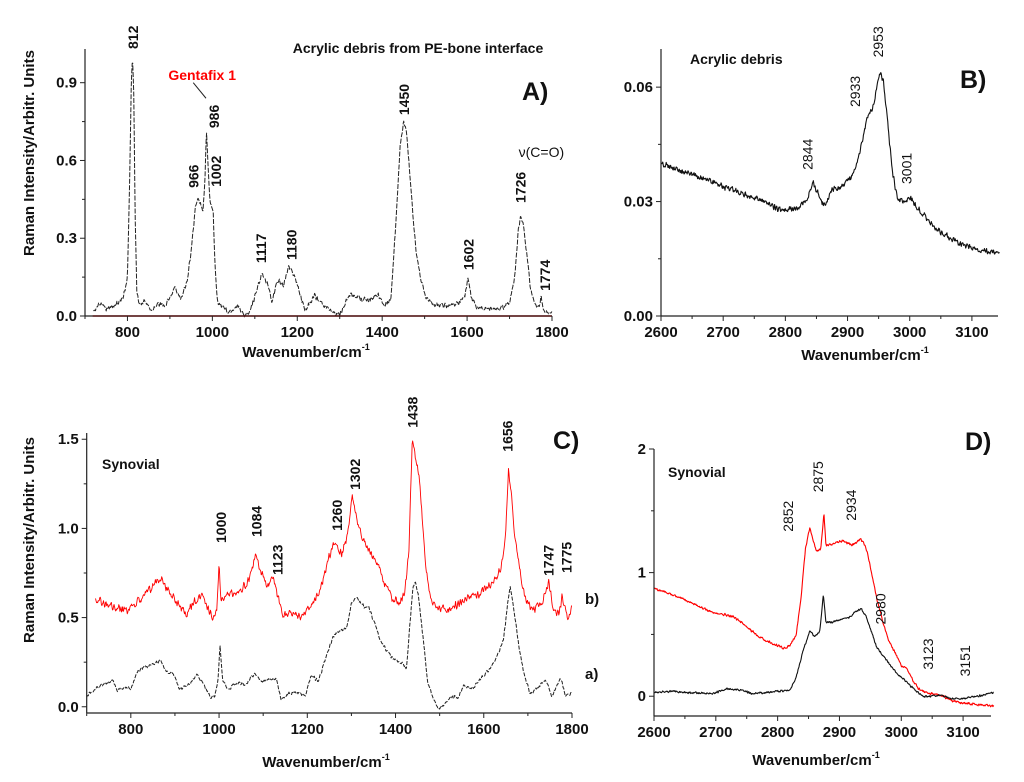 The image size is (1024, 782). Describe the element at coordinates (860, 355) in the screenshot. I see `panel-b-xlabel-text: Wavenumber/cm` at that location.